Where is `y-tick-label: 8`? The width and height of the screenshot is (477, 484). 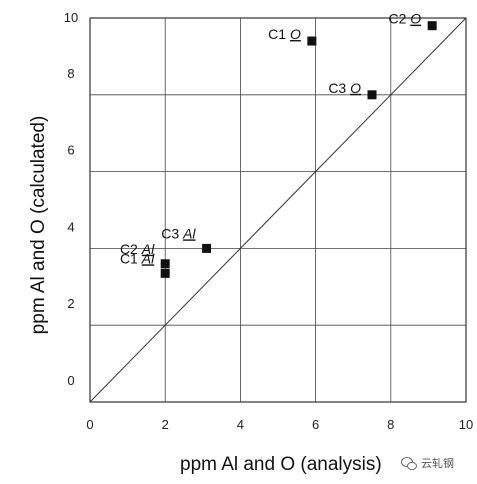 y-tick-label: 8 is located at coordinates (70, 73).